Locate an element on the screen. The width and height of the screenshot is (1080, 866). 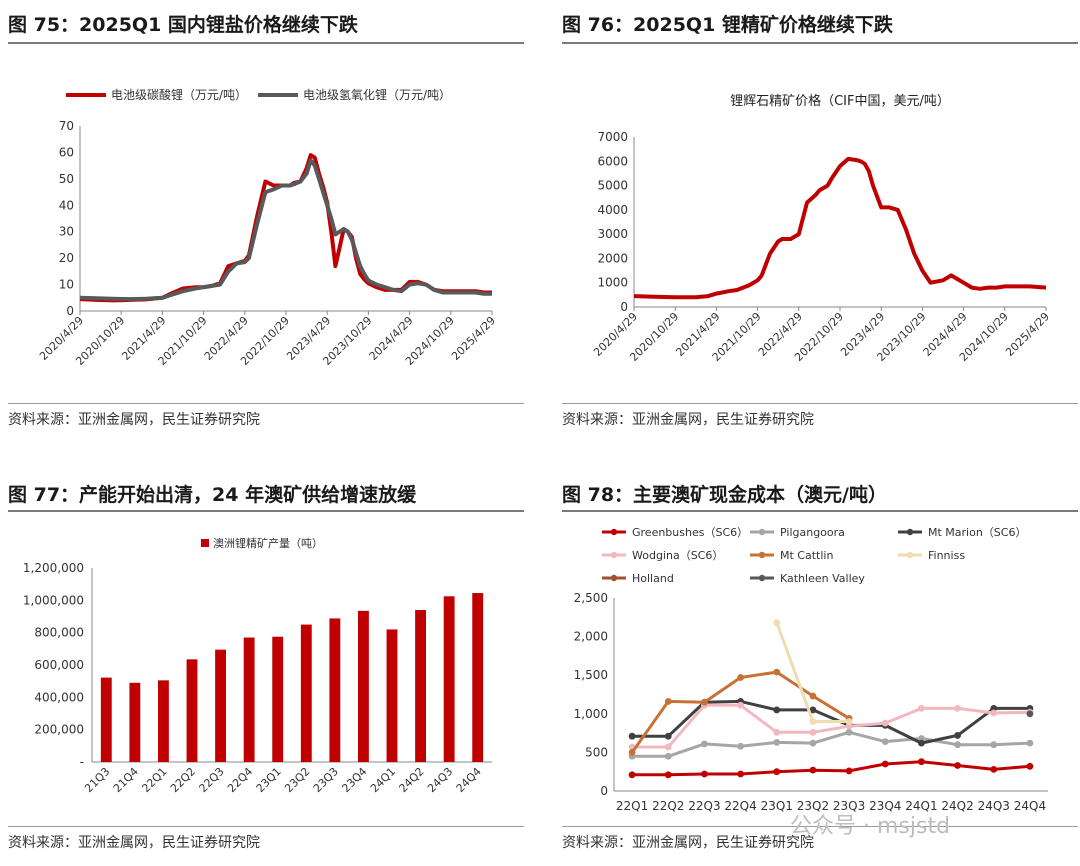
bar-22Q3 is located at coordinates (220, 705).